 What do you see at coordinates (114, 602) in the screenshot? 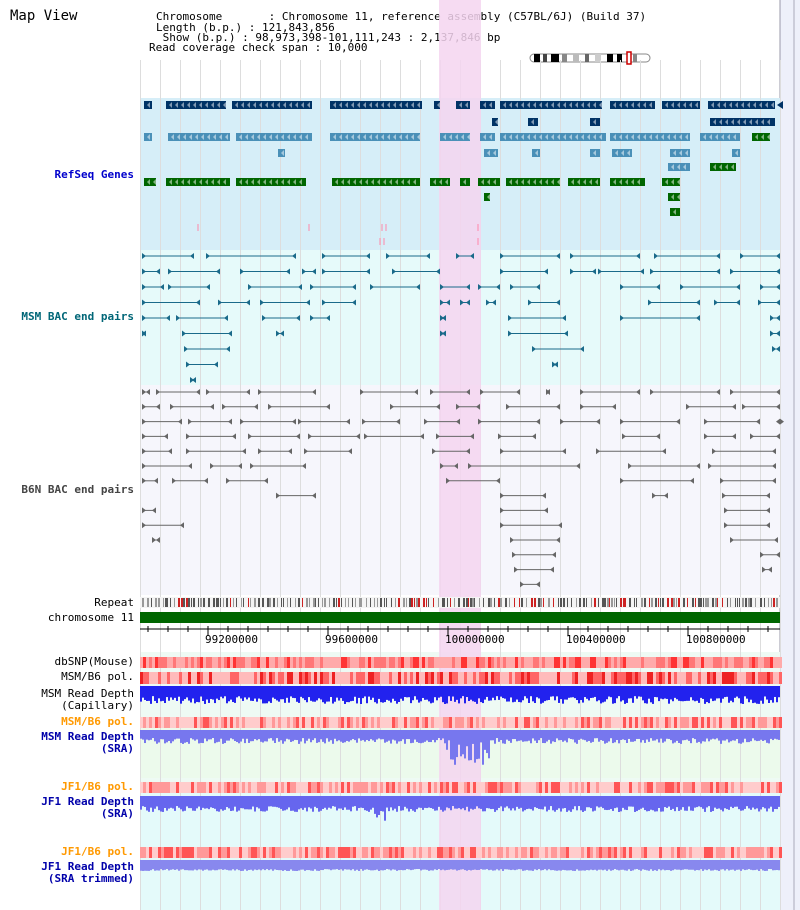
I see `track-label-repeat: Repeat` at bounding box center [114, 602].